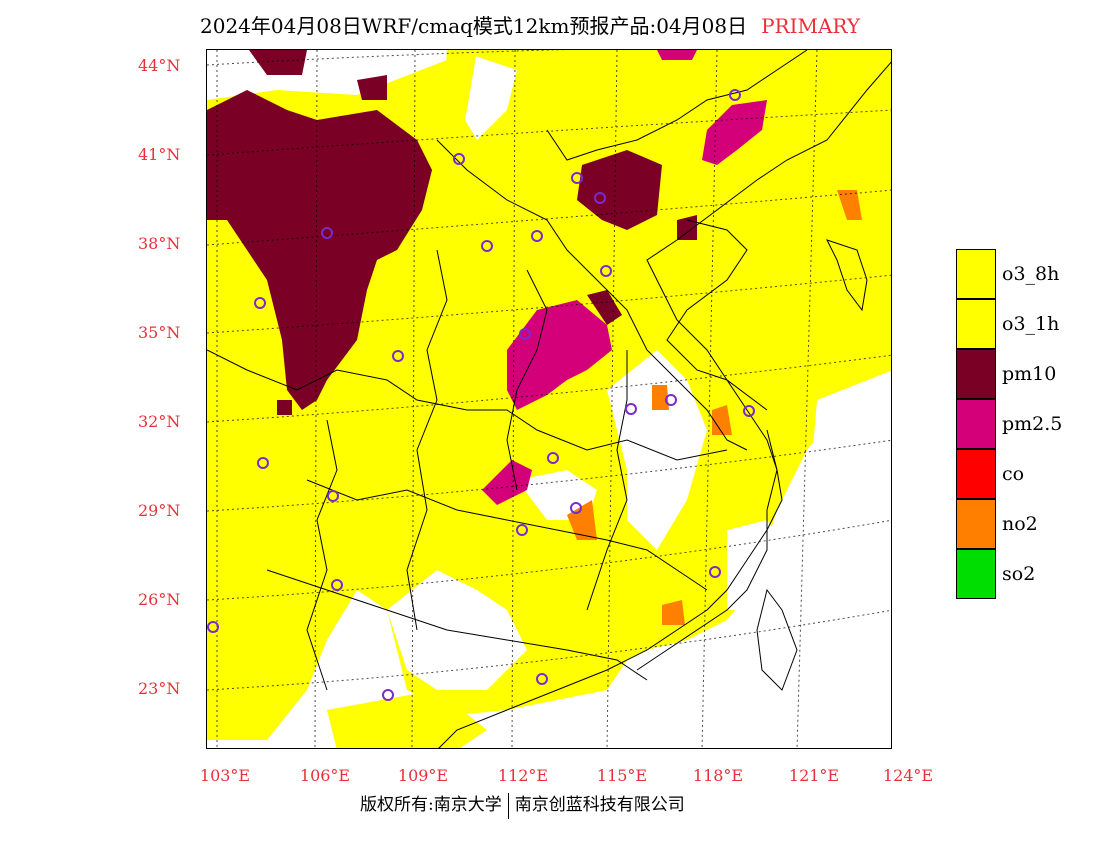  Describe the element at coordinates (159, 421) in the screenshot. I see `lat-label-32: 32°N` at that location.